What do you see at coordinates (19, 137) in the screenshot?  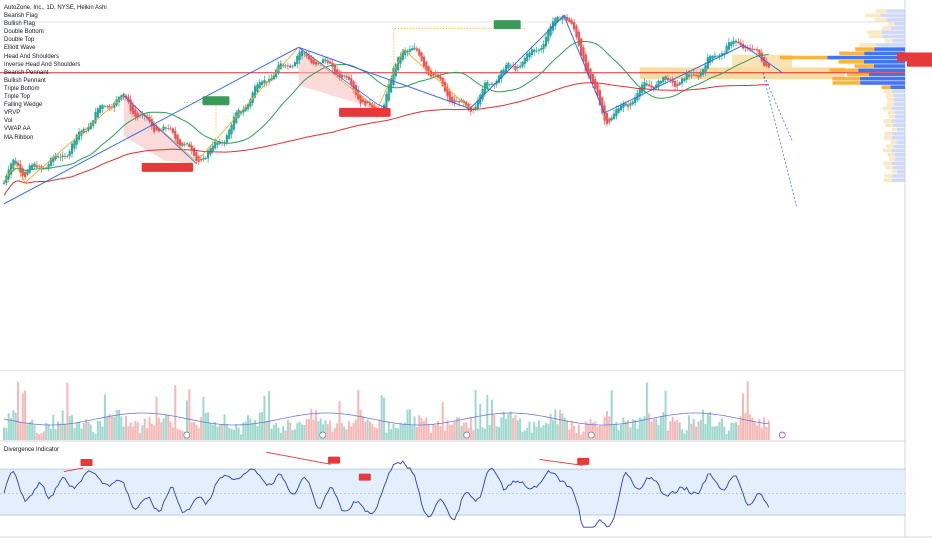 I see `legend-item: MA Ribbon` at bounding box center [19, 137].